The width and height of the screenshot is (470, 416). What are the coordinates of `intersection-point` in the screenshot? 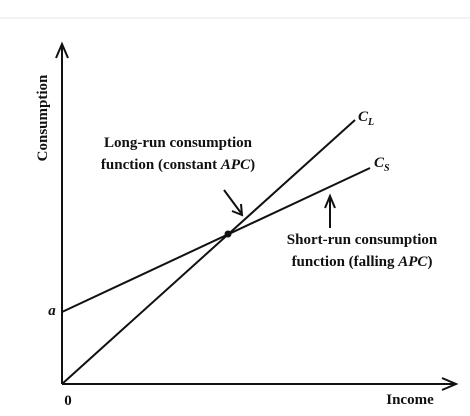 It's located at (228, 234).